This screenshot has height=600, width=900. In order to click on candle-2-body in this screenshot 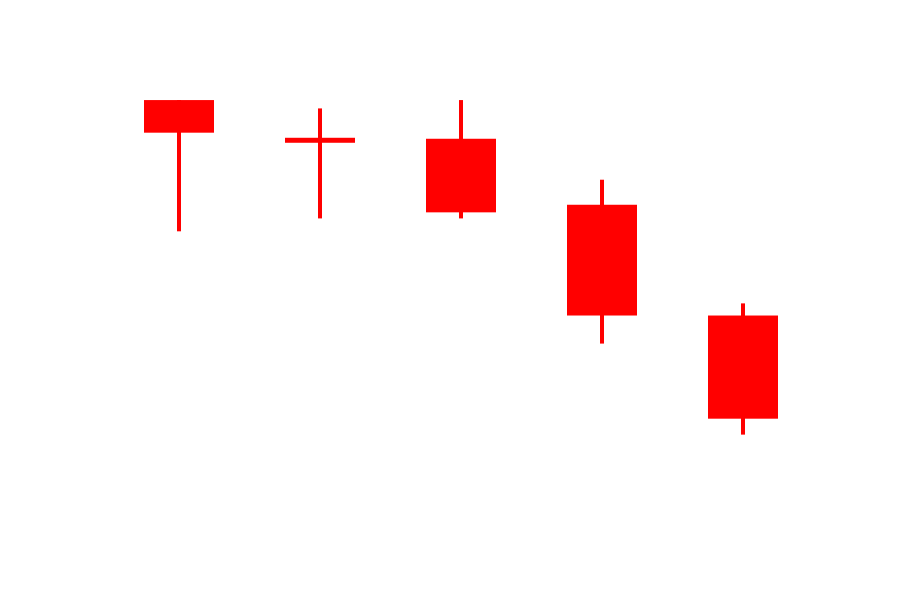, I will do `click(320, 140)`.